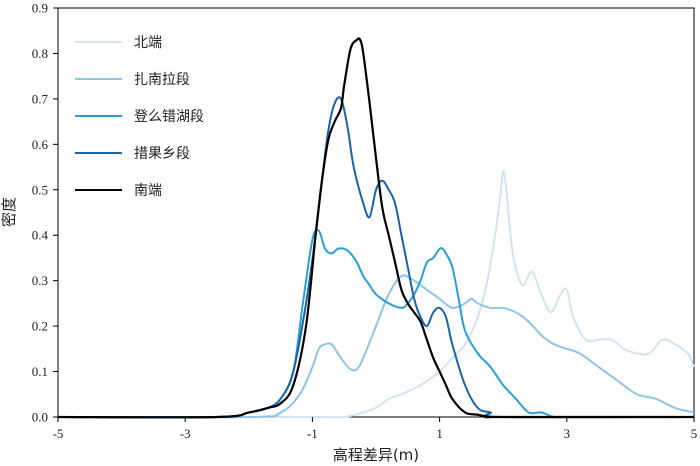 The image size is (700, 466). Describe the element at coordinates (45, 213) in the screenshot. I see `y-axis-ticks: 0.0 0.1 0.2 0.3 0.4 0.5 0.6 0.7 0.8 0.9` at that location.